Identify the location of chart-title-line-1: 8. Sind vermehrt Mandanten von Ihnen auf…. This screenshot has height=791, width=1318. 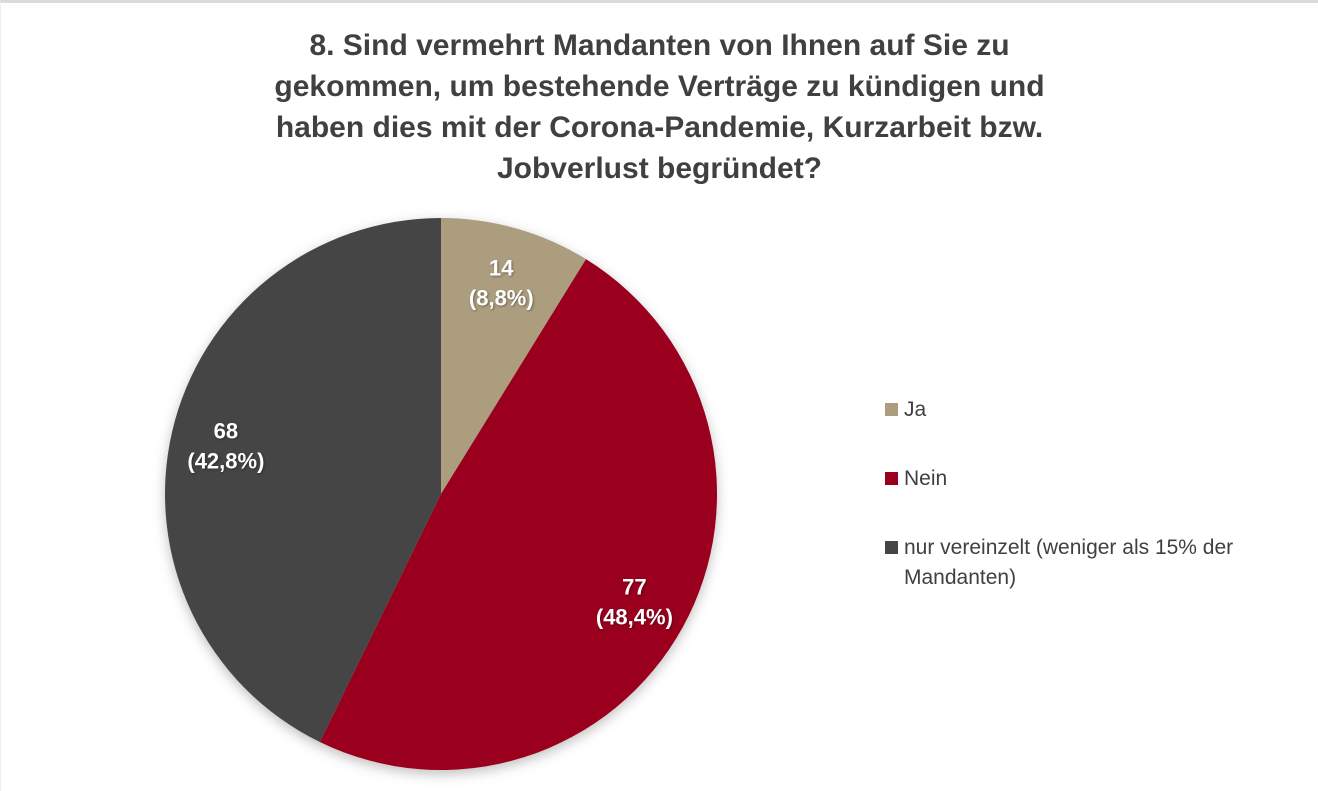
(659, 45).